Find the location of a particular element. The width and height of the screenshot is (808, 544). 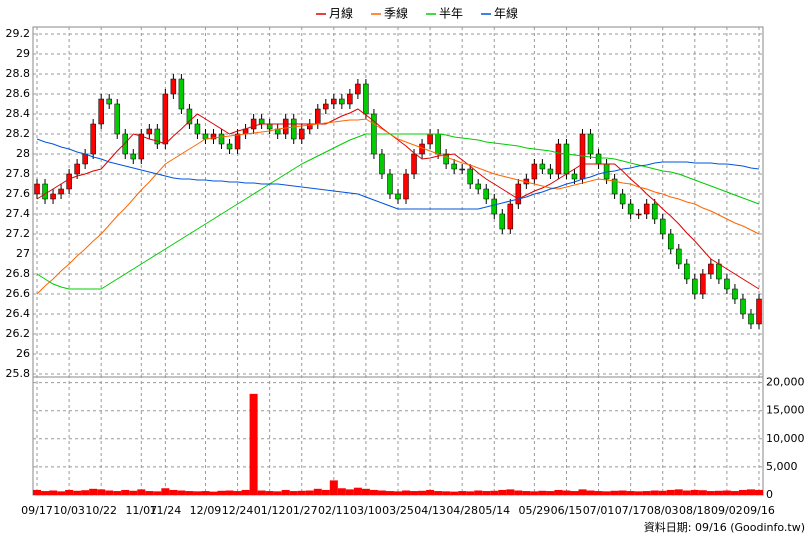

legend-label: 月線 is located at coordinates (341, 13).